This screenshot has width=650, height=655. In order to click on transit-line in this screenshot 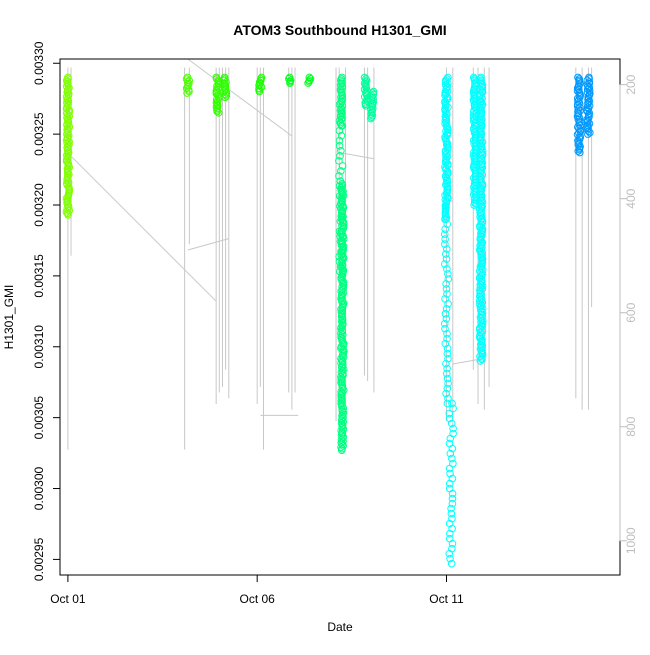, I will do `click(208, 244)`.